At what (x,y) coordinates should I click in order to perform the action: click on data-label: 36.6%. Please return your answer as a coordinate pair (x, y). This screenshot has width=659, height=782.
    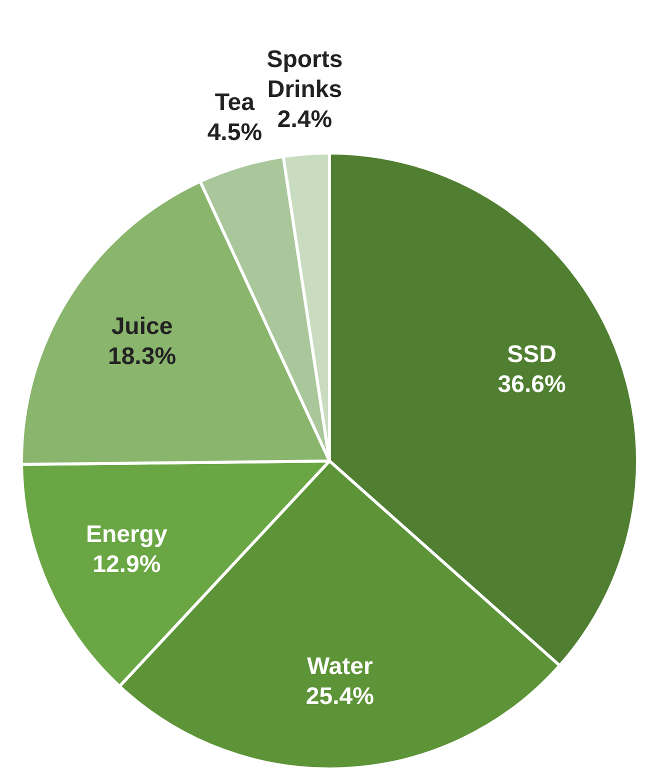
    Looking at the image, I should click on (532, 384).